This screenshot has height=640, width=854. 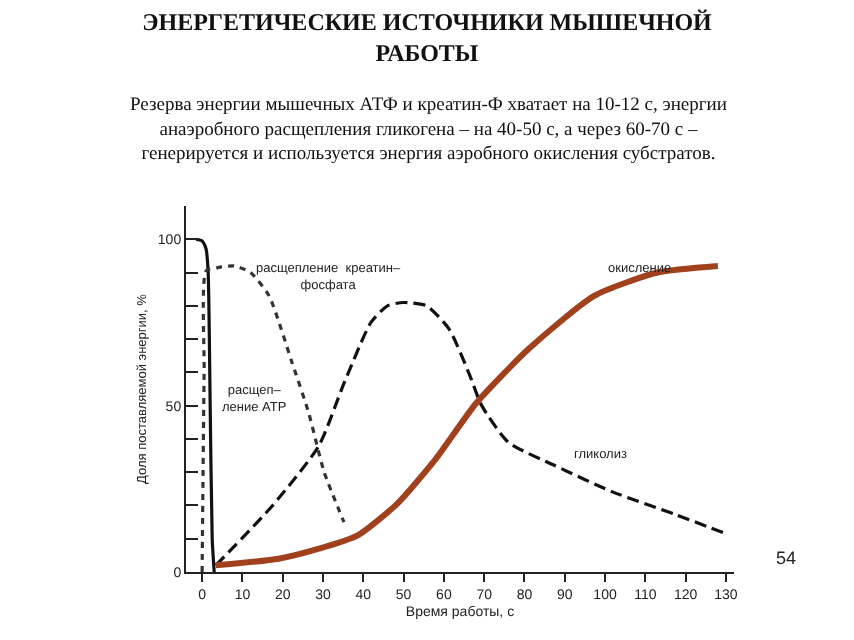 What do you see at coordinates (428, 38) in the screenshot?
I see `chart-title: ЭНЕРГЕТИЧЕСКИЕ ИСТОЧНИКИ МЫШЕЧНОЙ РАБОТЫ` at bounding box center [428, 38].